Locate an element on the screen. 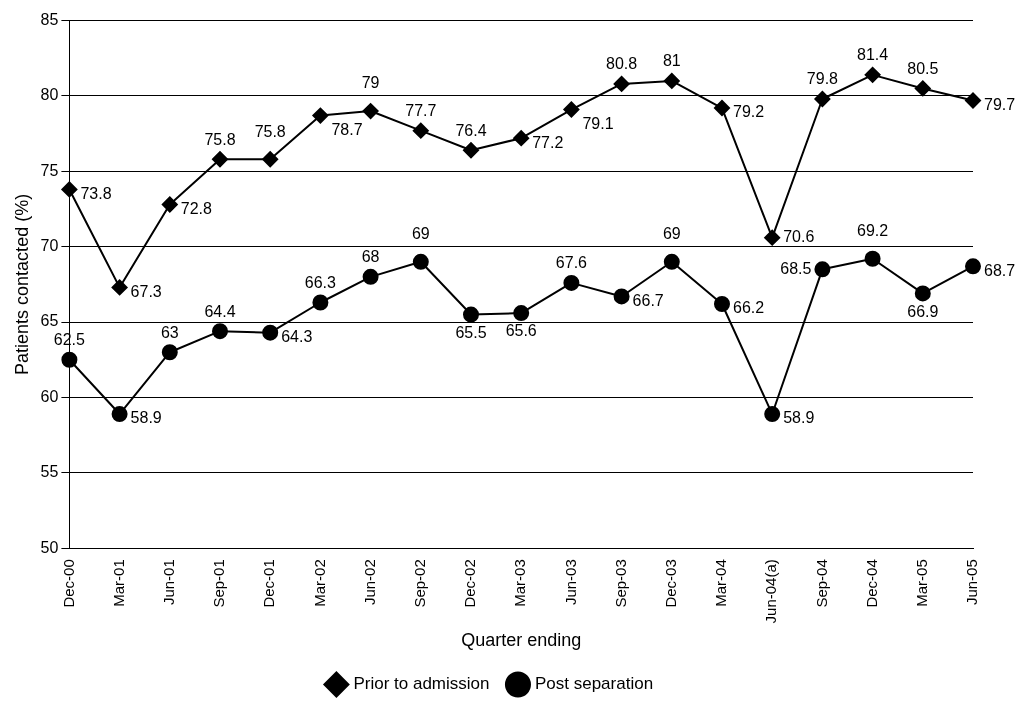 This screenshot has width=1035, height=713. x-tick-label: Mar-04 is located at coordinates (721, 583).